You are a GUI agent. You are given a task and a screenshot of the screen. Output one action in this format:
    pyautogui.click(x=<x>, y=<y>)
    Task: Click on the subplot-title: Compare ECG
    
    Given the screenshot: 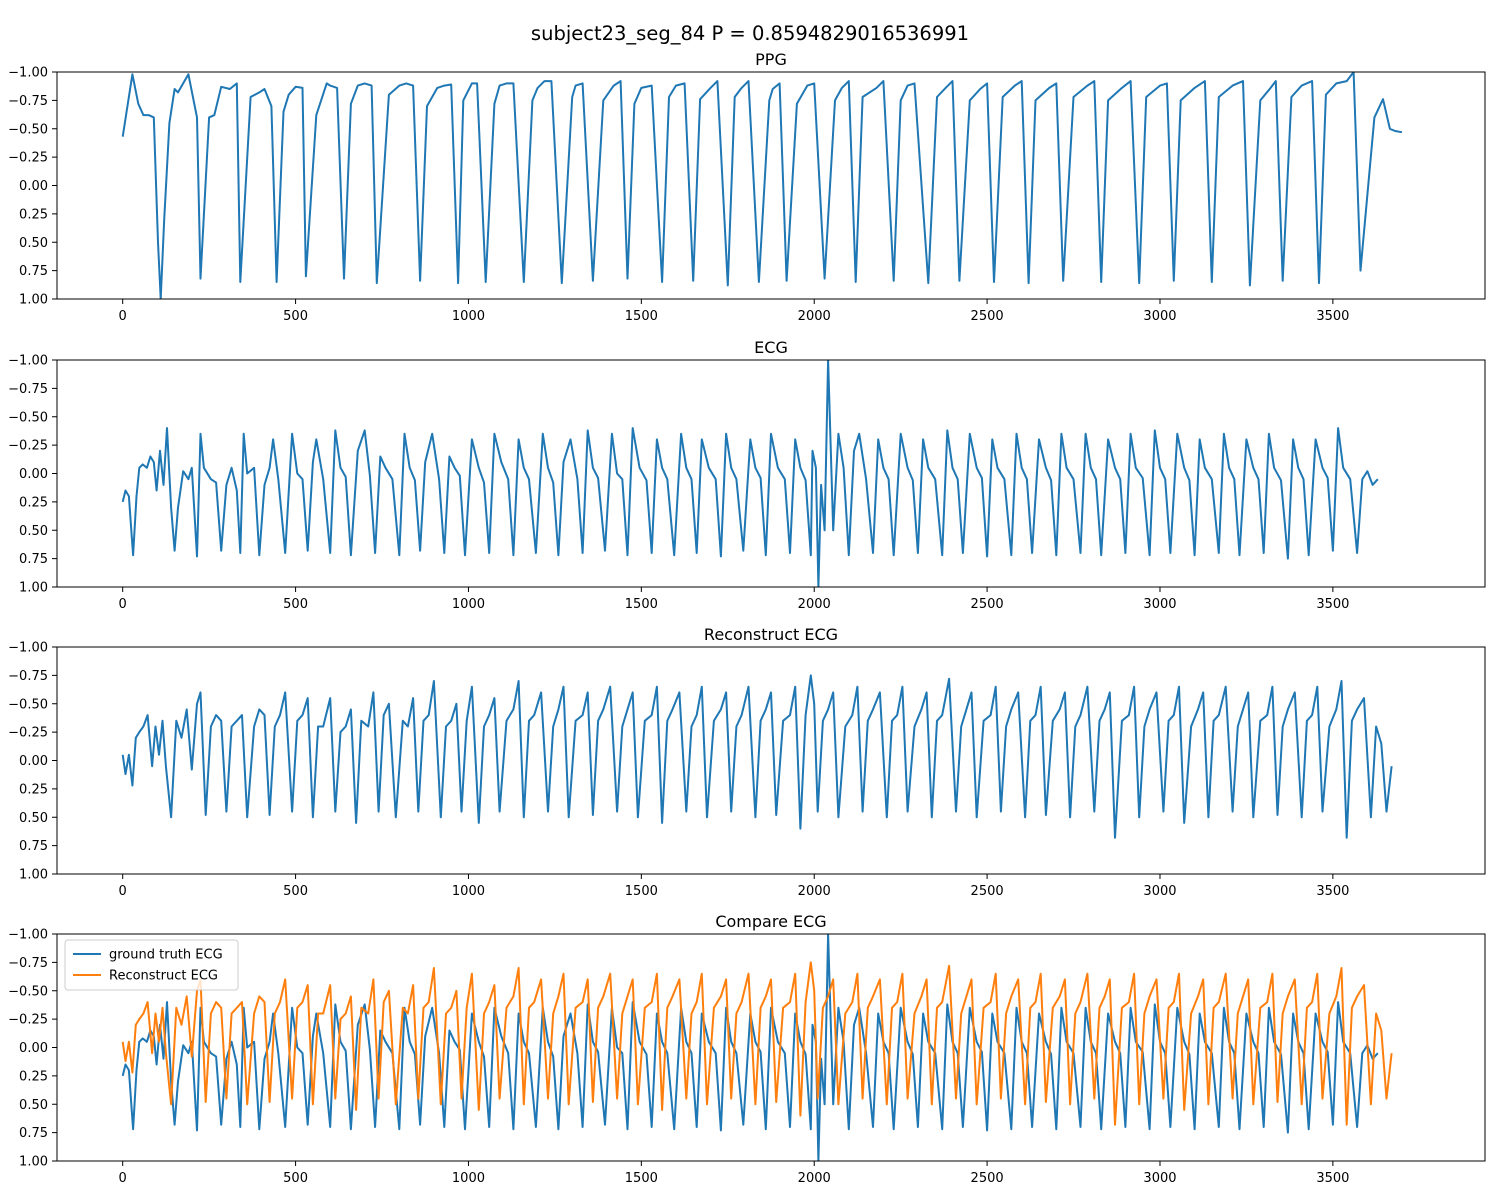 What is the action you would take?
    pyautogui.click(x=770, y=921)
    